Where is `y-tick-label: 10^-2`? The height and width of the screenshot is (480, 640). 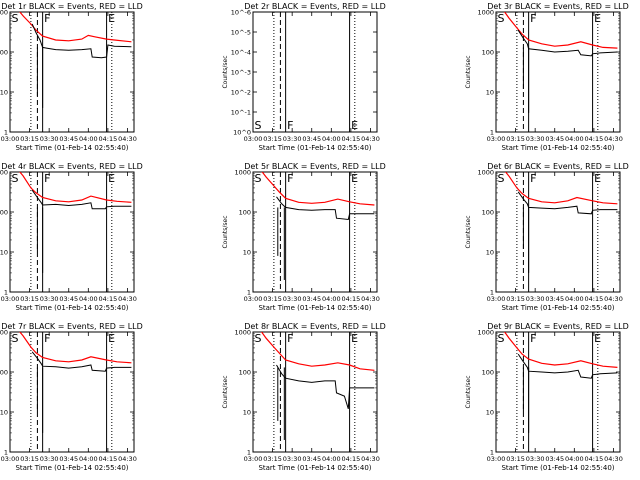 y-tick-label: 10^-2 is located at coordinates (241, 93).